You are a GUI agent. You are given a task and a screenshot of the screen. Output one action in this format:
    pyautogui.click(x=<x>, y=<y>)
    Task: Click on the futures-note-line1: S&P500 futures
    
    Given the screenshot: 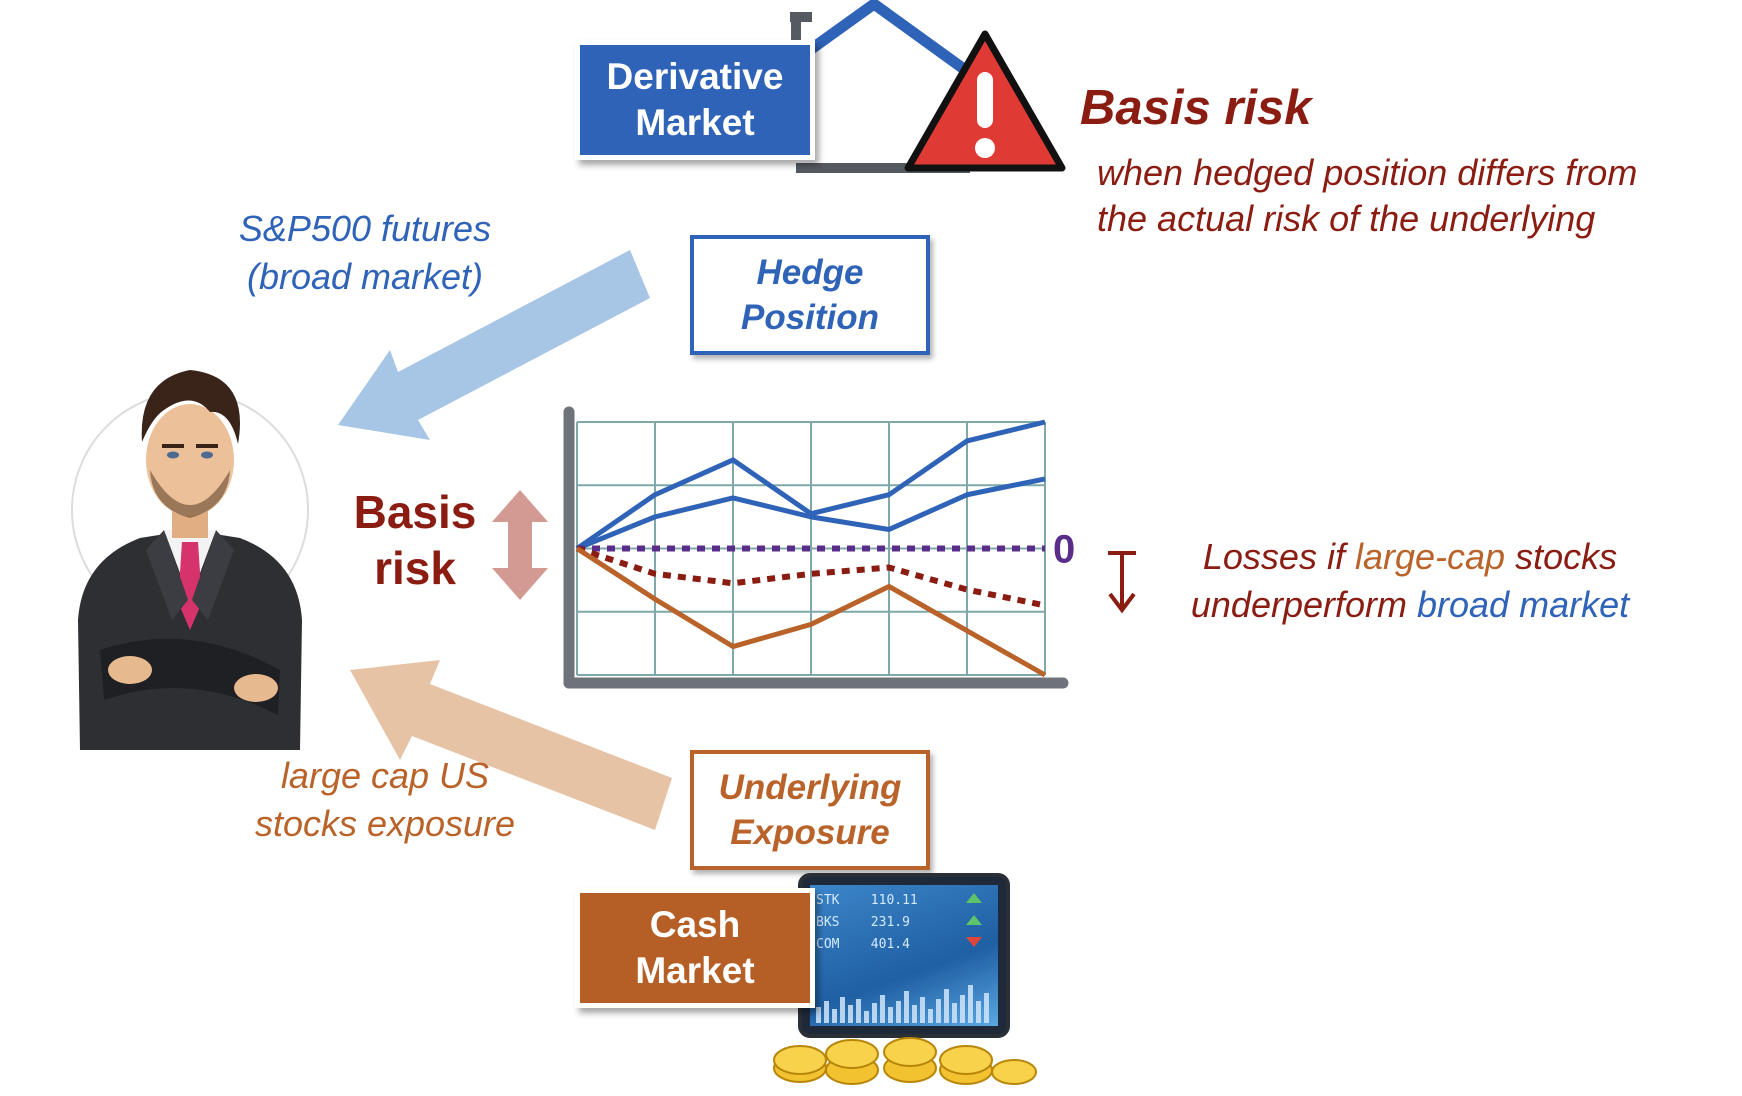 What is the action you would take?
    pyautogui.click(x=365, y=228)
    